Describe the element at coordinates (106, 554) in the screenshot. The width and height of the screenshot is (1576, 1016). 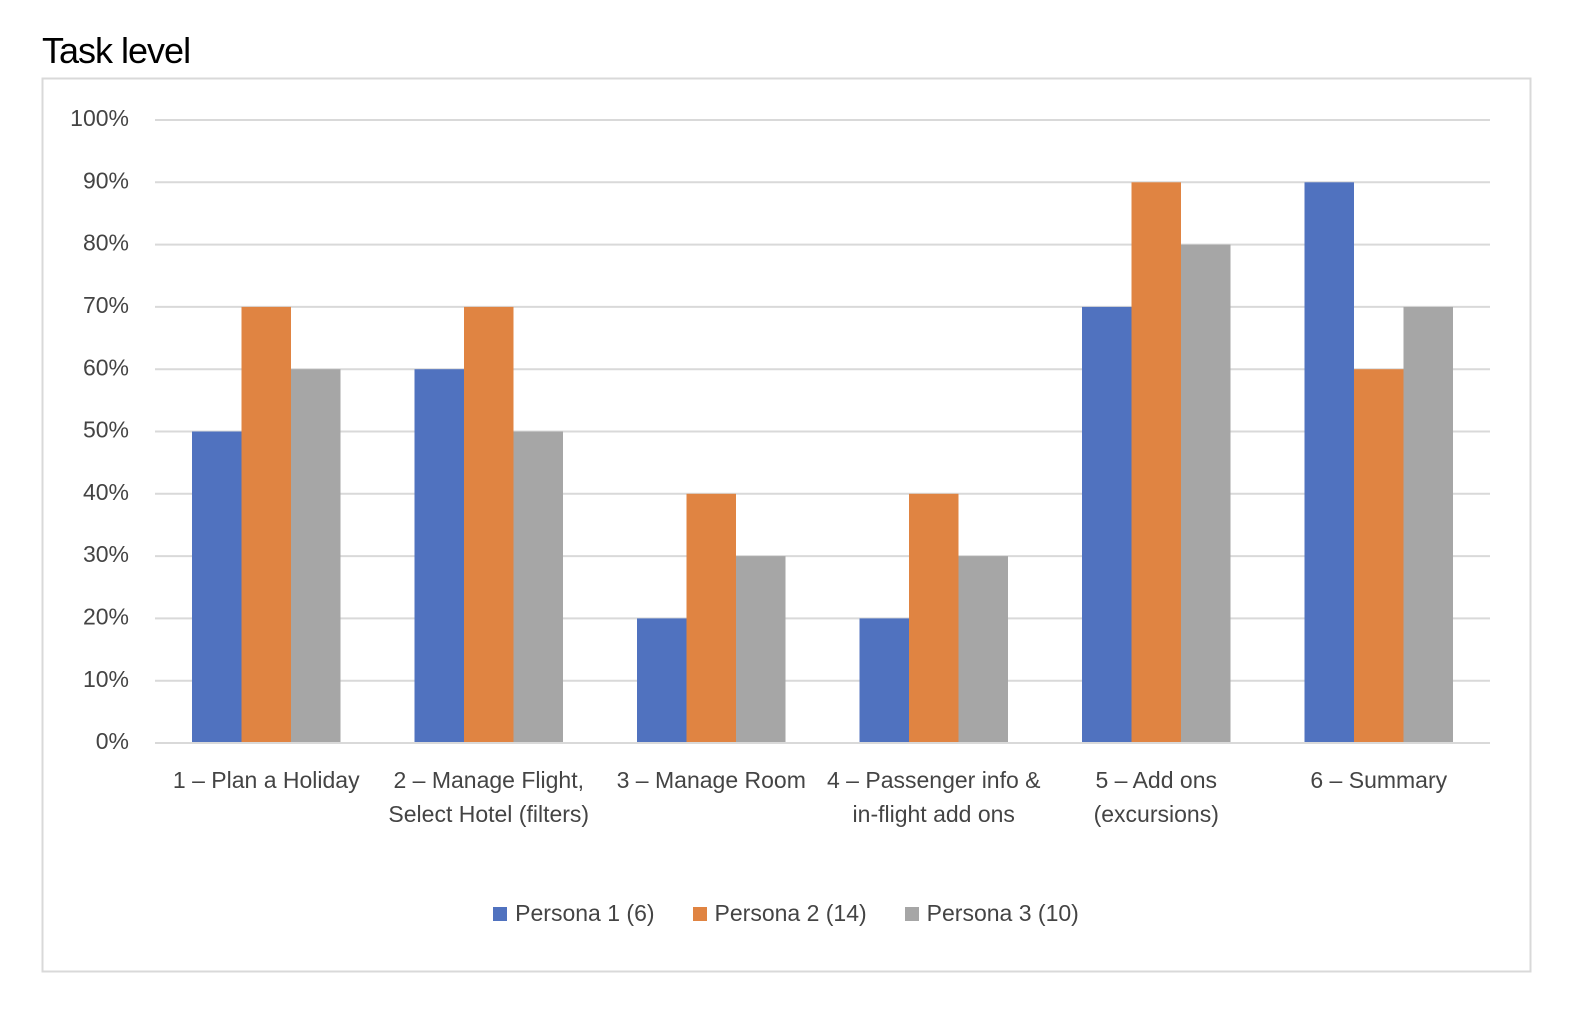
I see `y-tick-label: 30%` at that location.